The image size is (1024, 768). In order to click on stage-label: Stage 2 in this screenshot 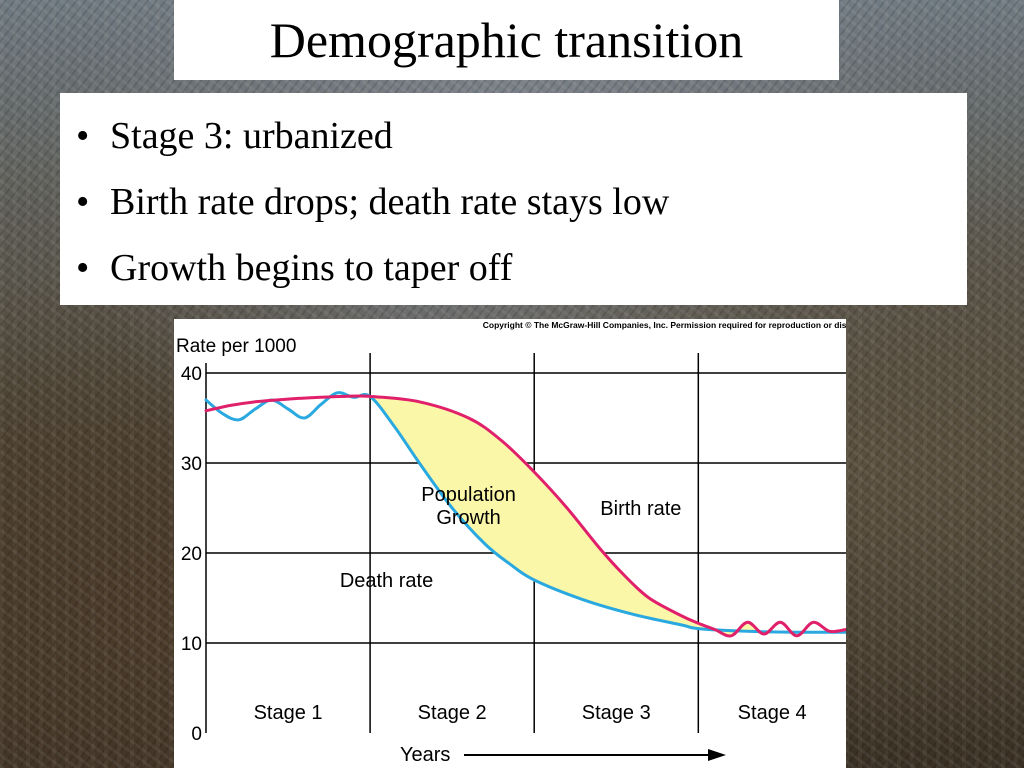, I will do `click(452, 713)`.